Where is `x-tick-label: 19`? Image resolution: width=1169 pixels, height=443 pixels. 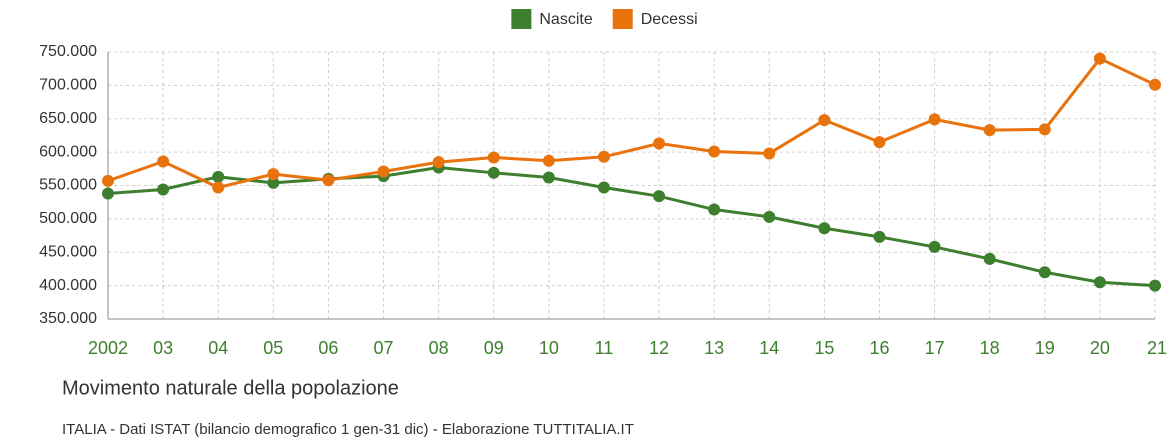 x-tick-label: 19 is located at coordinates (1045, 348).